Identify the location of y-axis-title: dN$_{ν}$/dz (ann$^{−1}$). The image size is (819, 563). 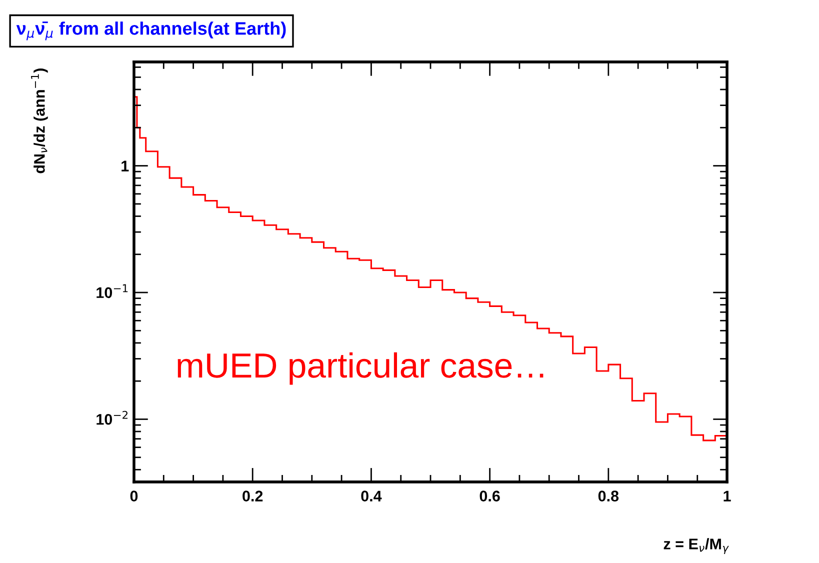
(39, 121).